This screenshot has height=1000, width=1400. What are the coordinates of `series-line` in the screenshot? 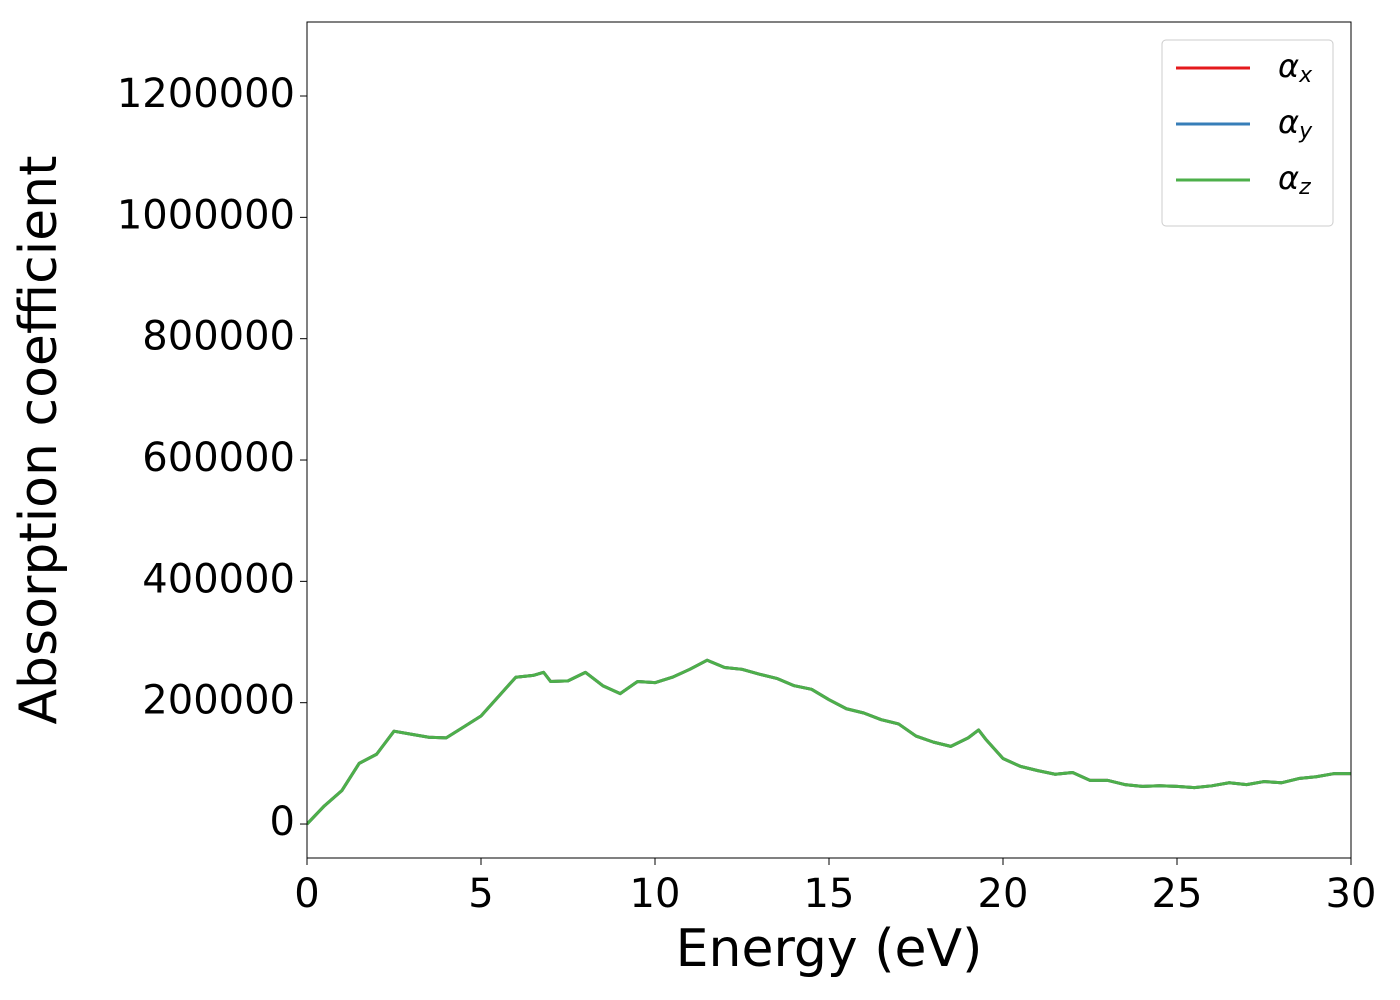 It's located at (829, 742).